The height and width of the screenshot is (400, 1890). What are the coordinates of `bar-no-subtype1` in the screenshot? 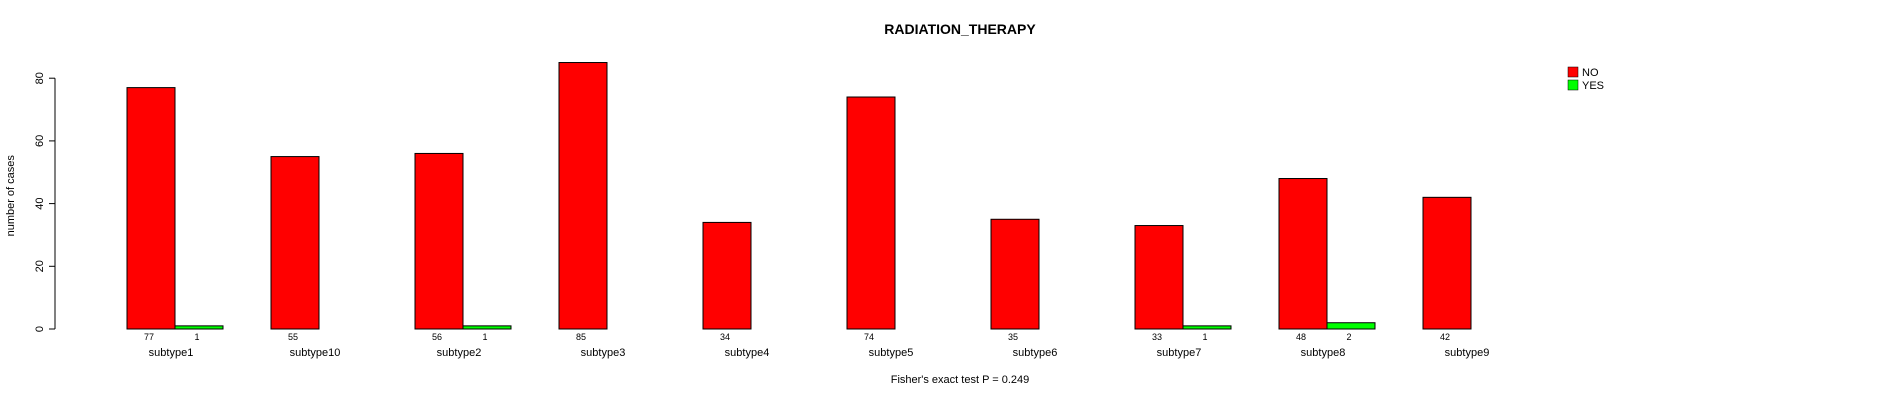 It's located at (151, 208).